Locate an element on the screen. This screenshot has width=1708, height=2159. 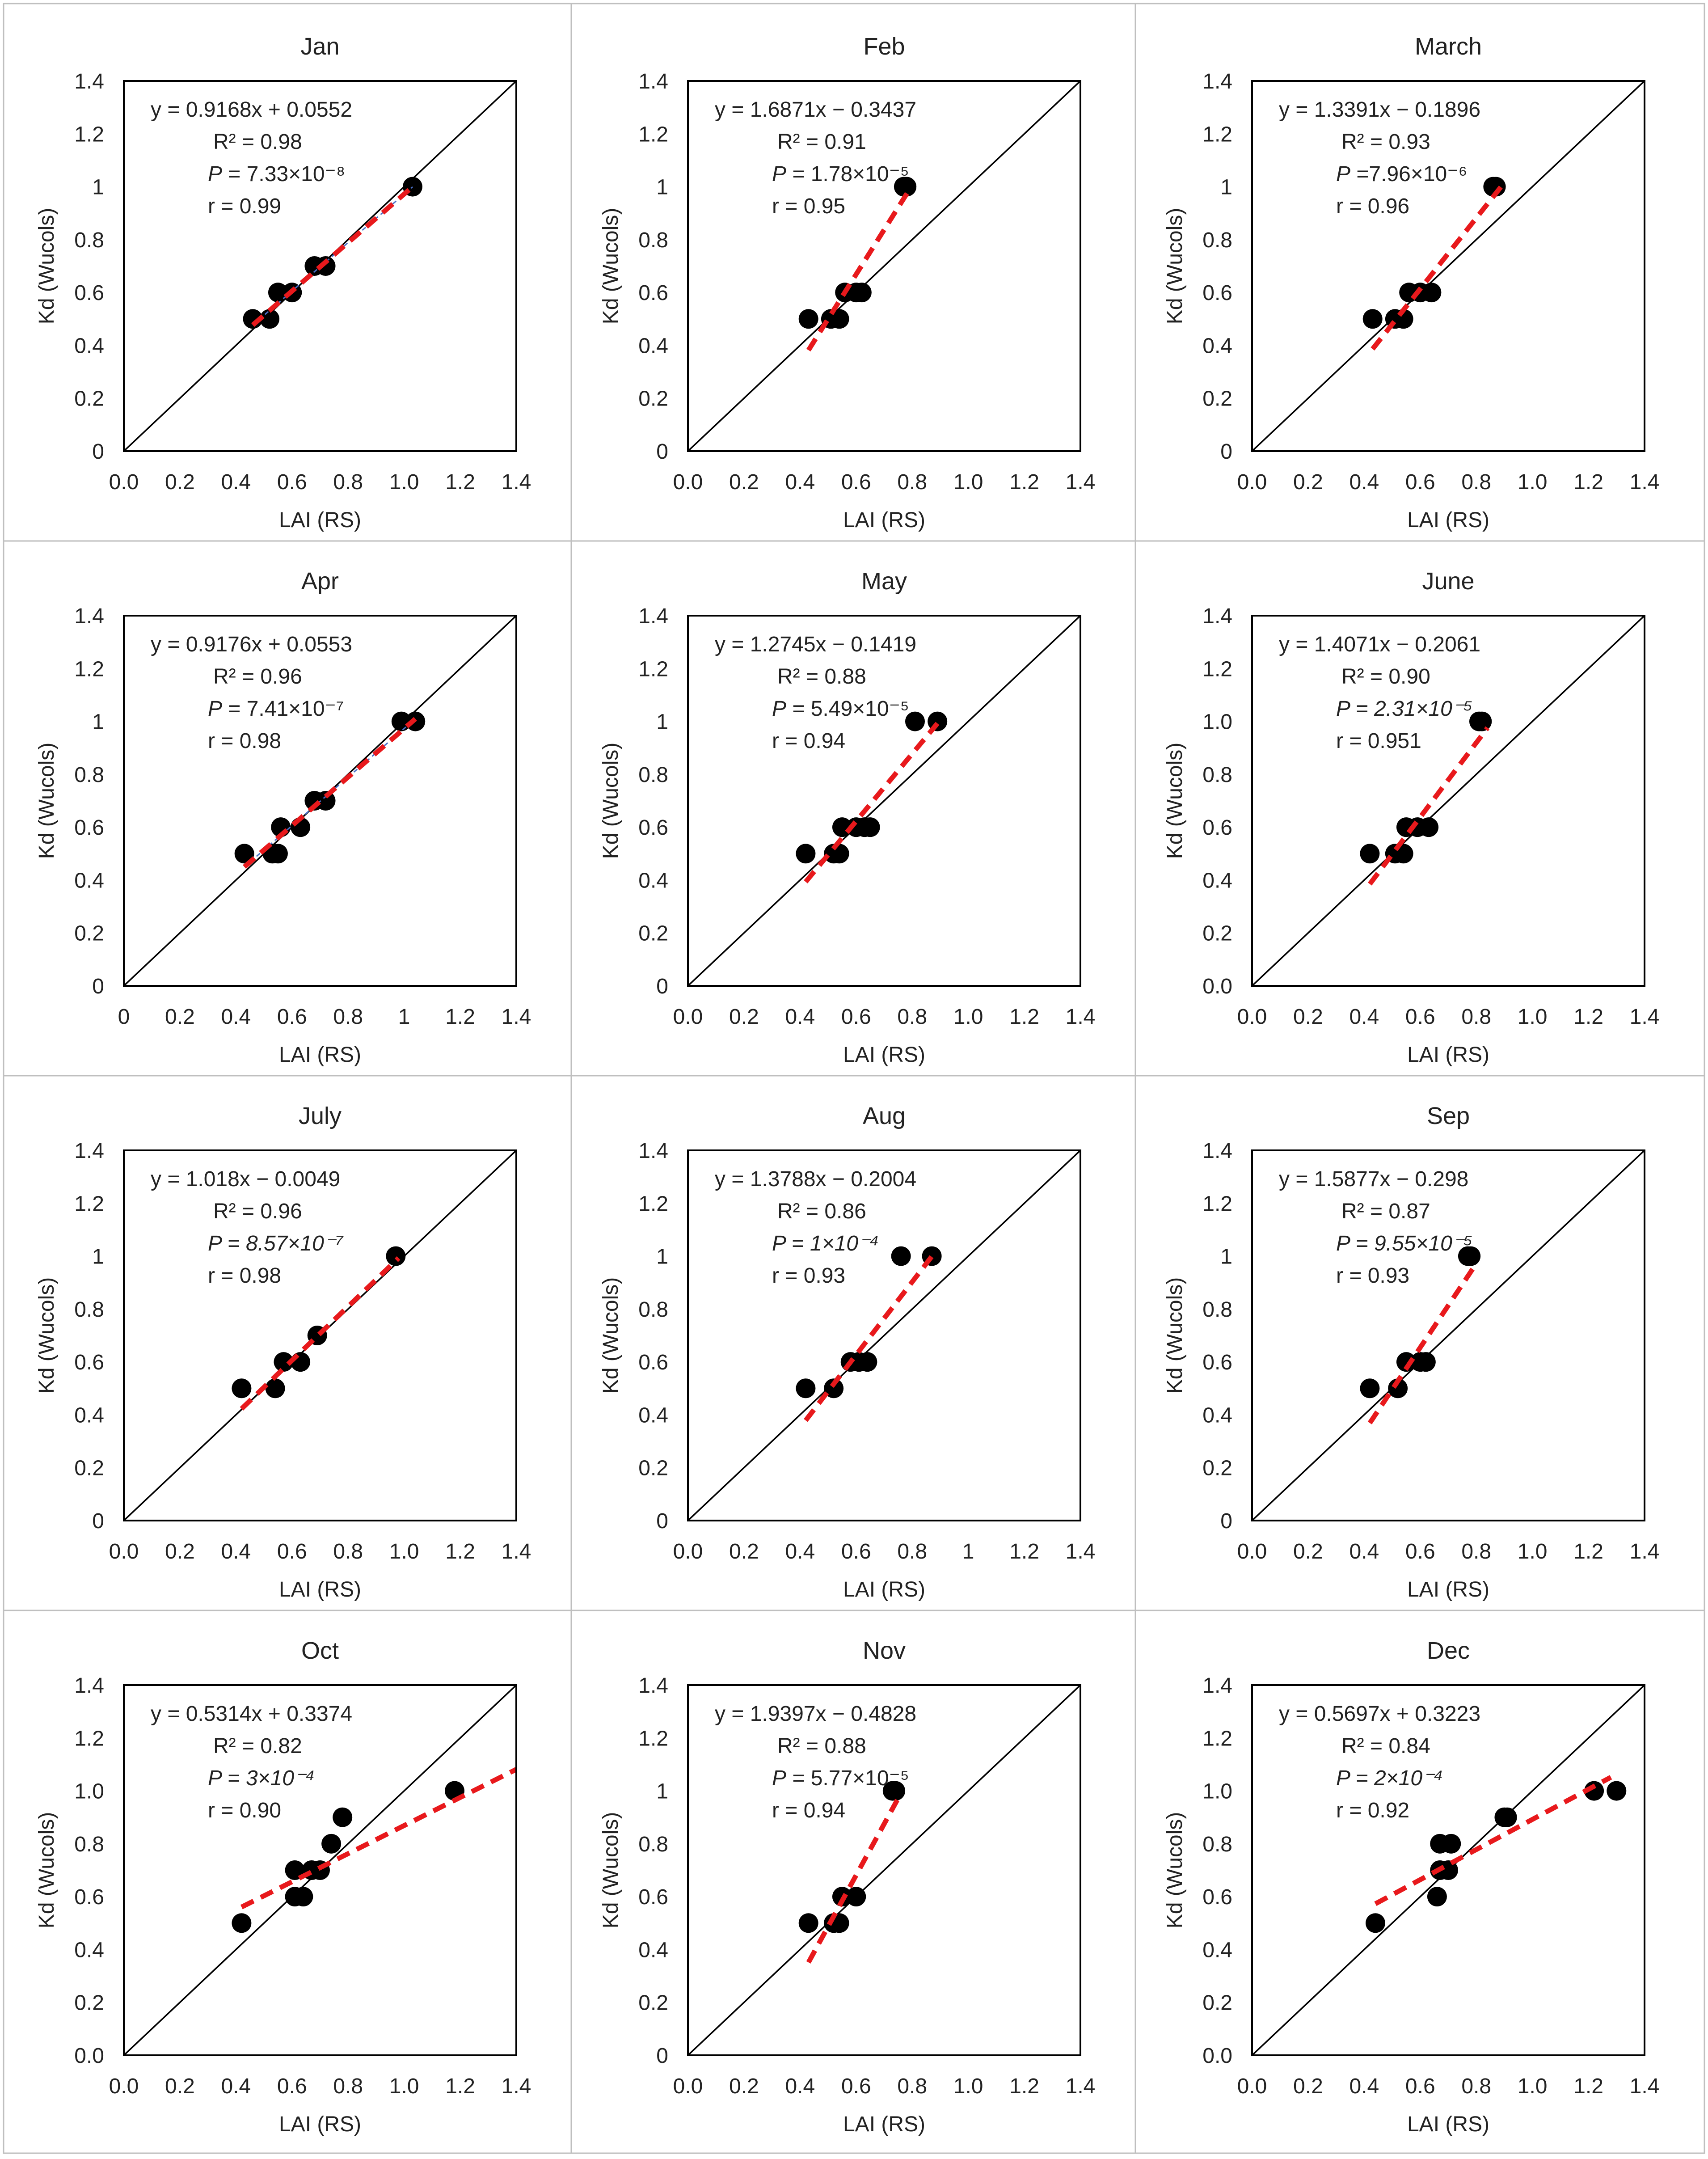
correlation-label: r = 0.98 is located at coordinates (245, 1276).